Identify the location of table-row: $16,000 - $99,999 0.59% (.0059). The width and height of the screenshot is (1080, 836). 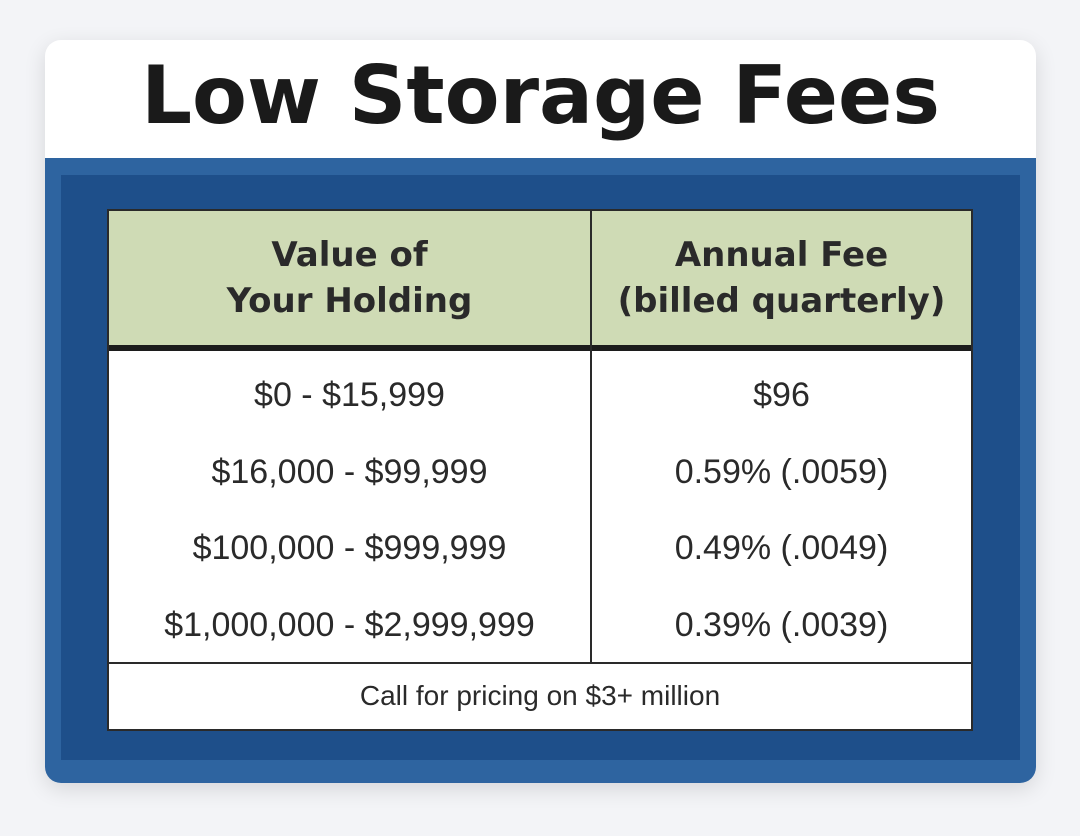
(540, 472).